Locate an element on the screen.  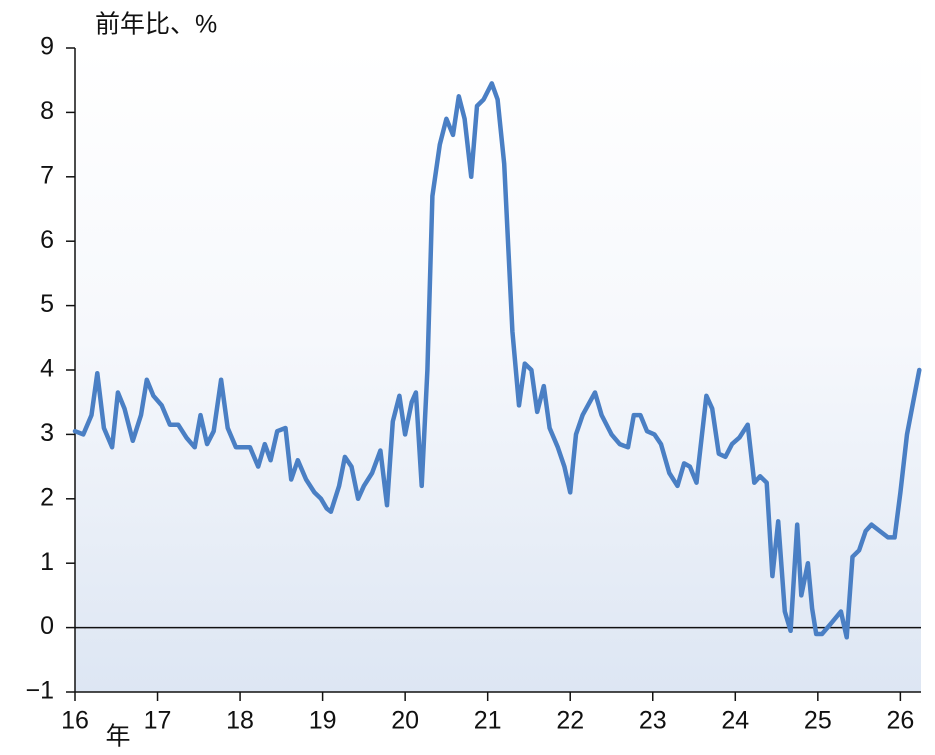
x-tick-label: 18 is located at coordinates (240, 721).